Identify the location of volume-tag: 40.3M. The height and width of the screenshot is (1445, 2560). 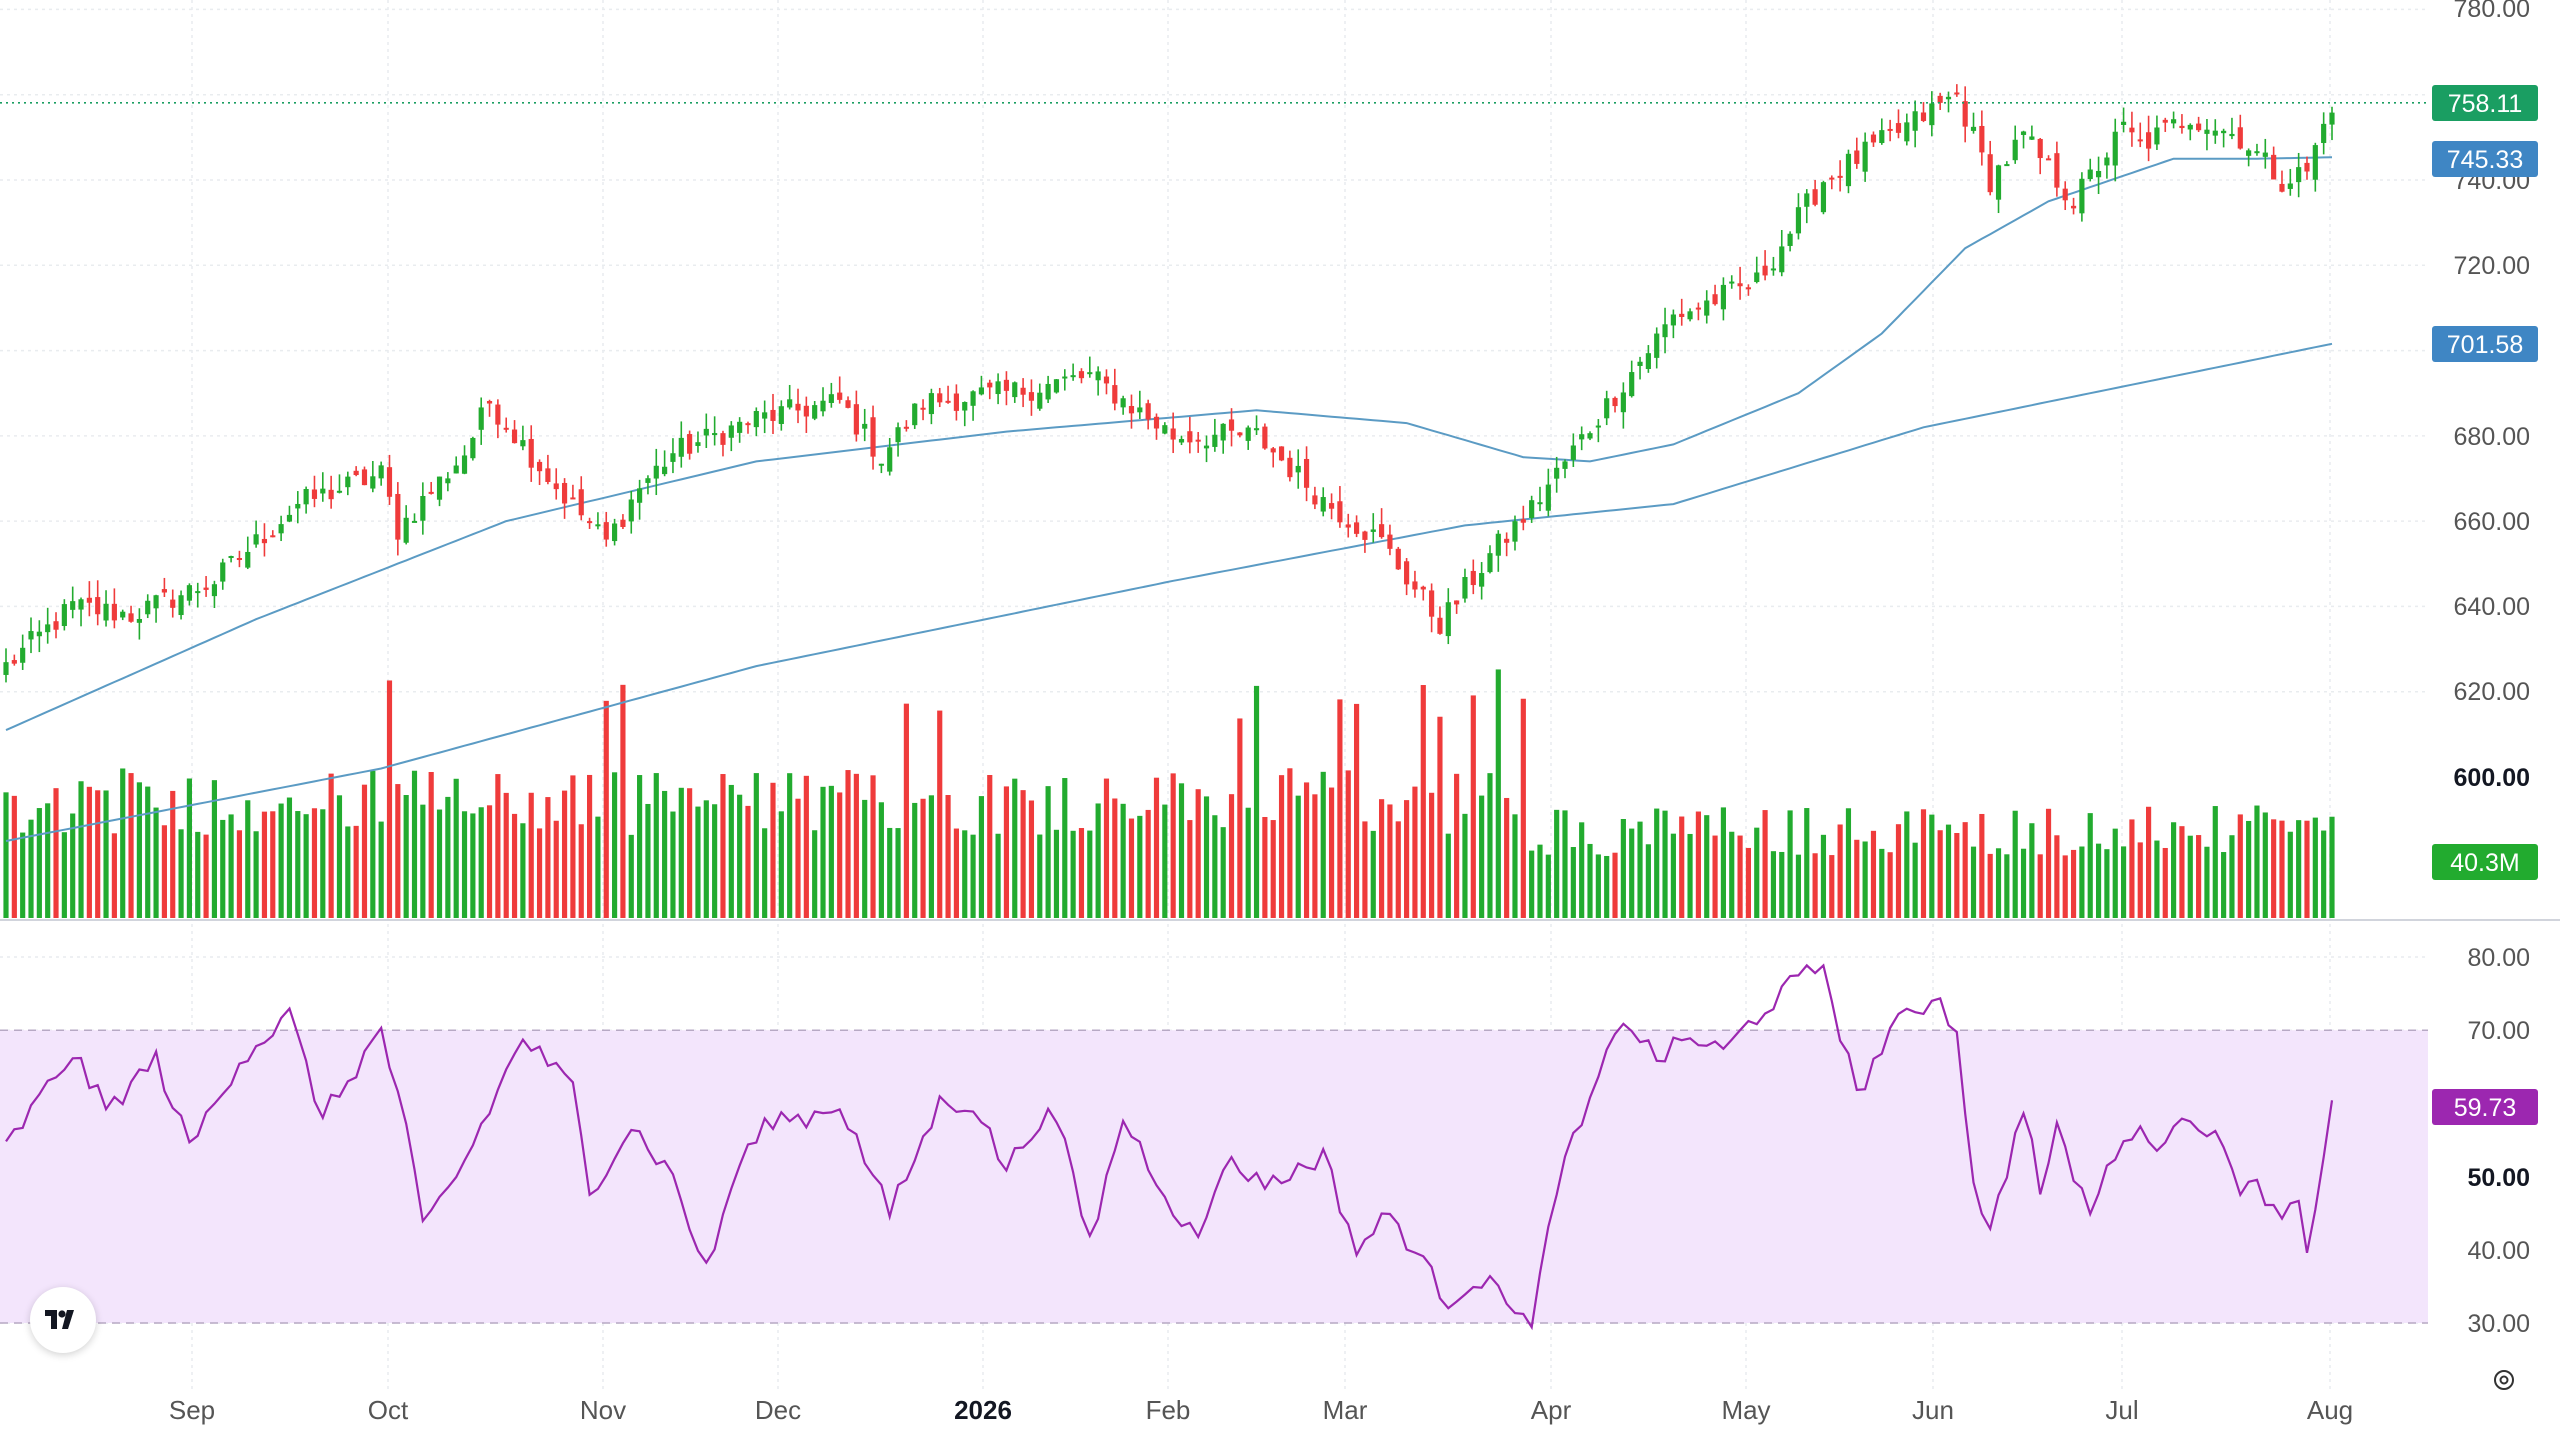
(2484, 863).